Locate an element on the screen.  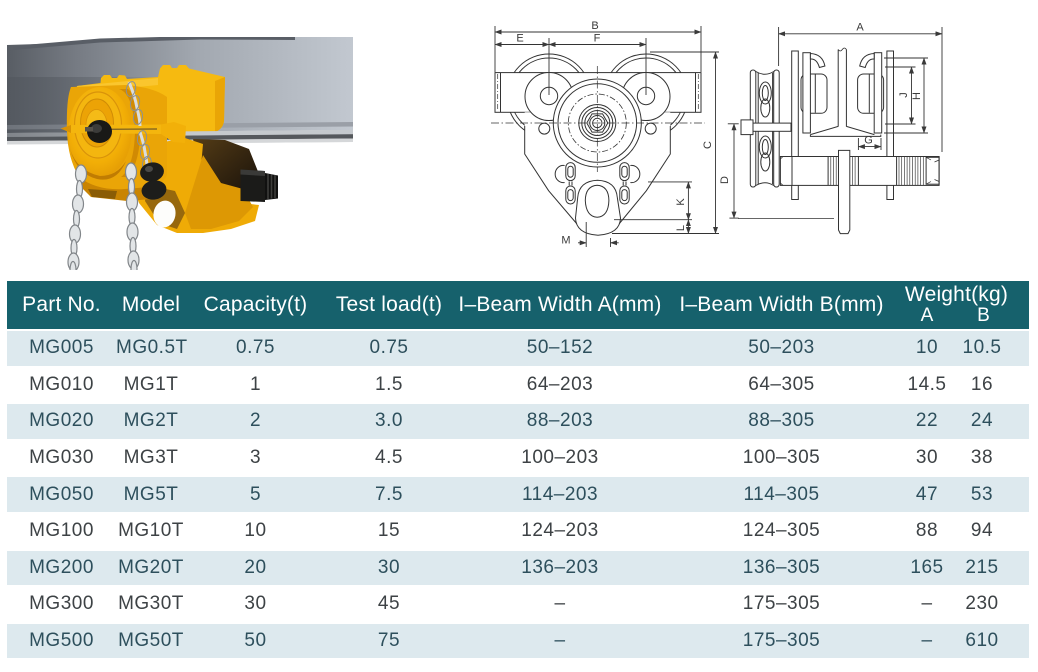
svg-text: K is located at coordinates (681, 202).